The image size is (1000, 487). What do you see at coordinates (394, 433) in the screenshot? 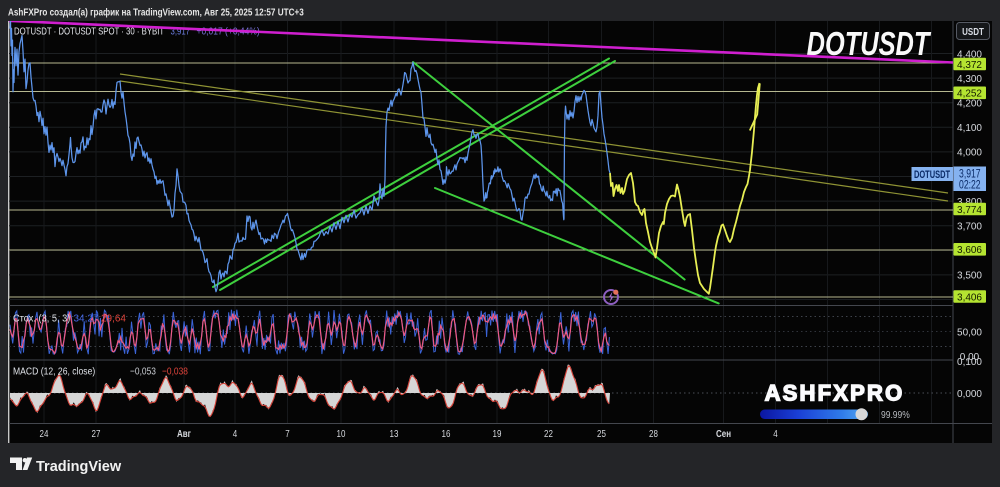
I see `svg-text: 13` at bounding box center [394, 433].